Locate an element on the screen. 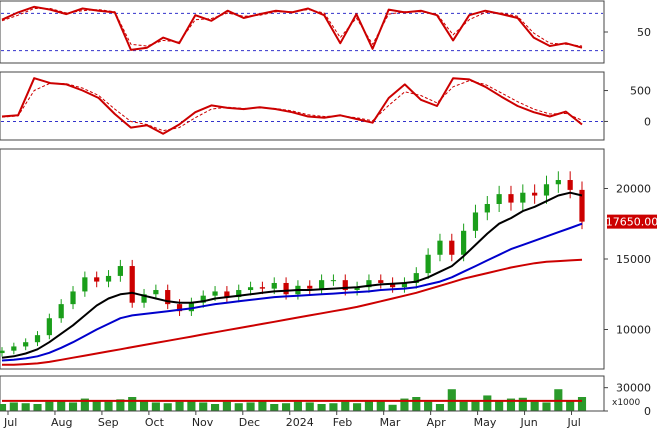  stochastic-d-line is located at coordinates (292, 27).